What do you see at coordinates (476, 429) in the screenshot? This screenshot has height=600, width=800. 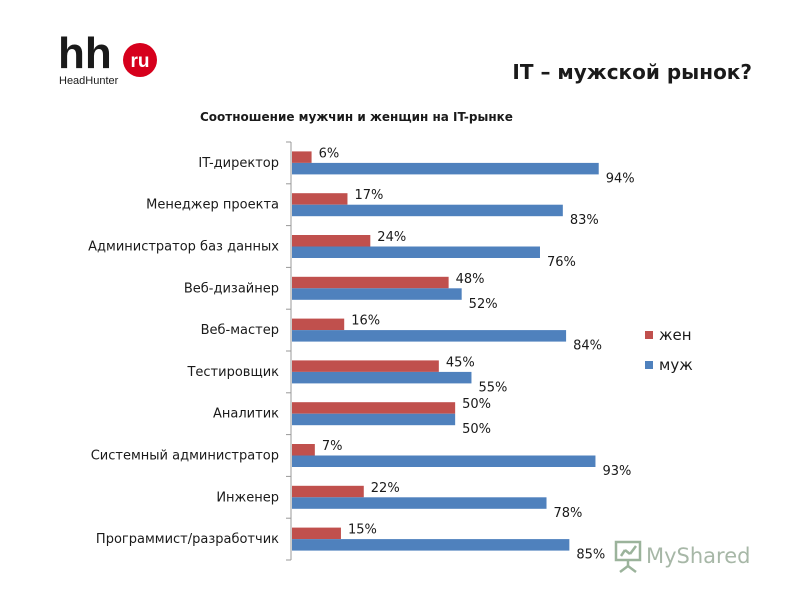 I see `data-label-муж: 50%` at bounding box center [476, 429].